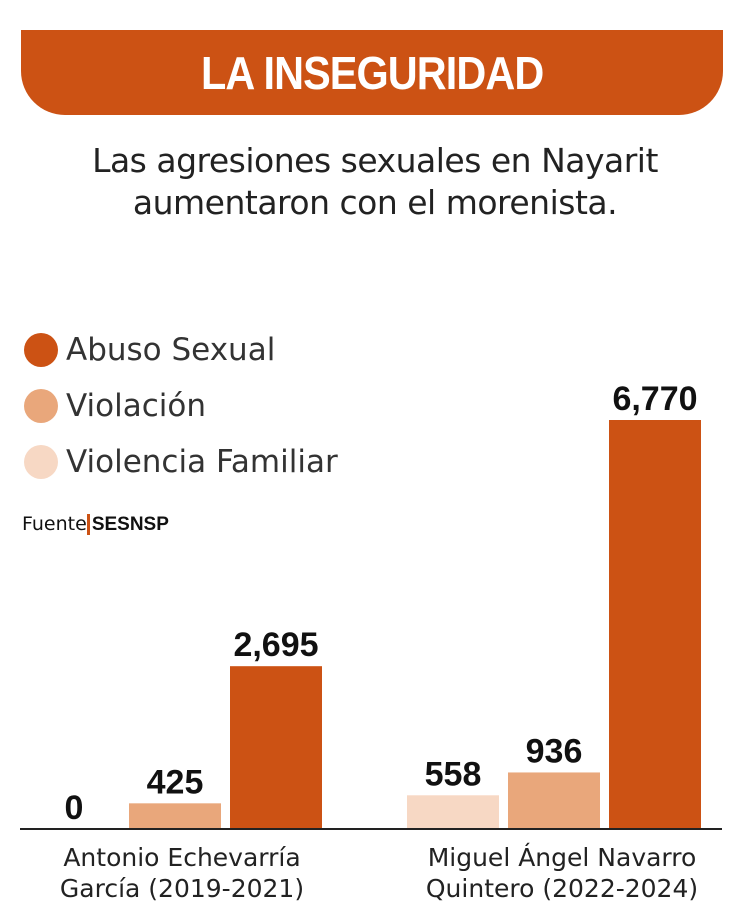 The width and height of the screenshot is (750, 918). I want to click on legend-item: Abuso Sexual, so click(181, 350).